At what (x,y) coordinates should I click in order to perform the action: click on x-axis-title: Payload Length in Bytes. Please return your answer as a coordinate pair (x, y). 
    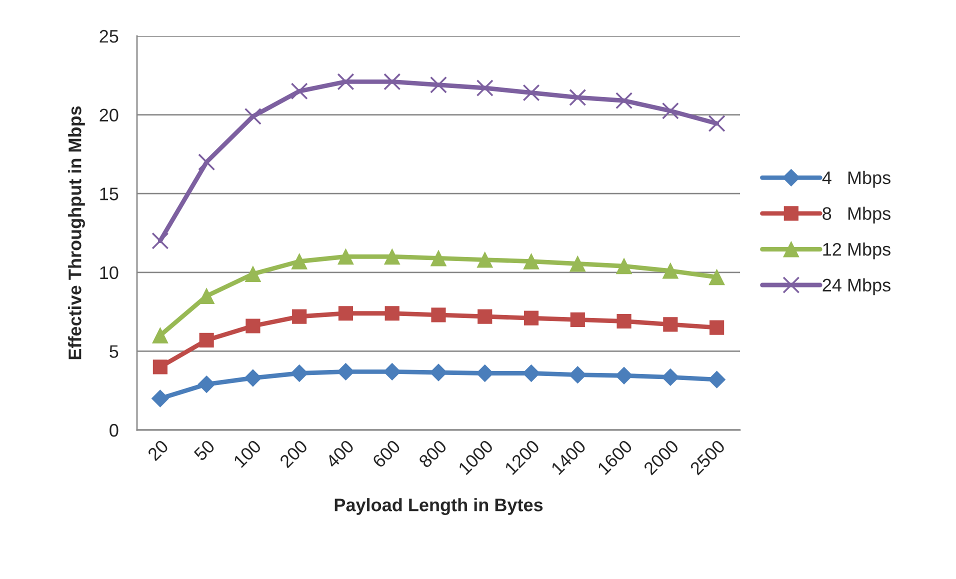
    Looking at the image, I should click on (438, 506).